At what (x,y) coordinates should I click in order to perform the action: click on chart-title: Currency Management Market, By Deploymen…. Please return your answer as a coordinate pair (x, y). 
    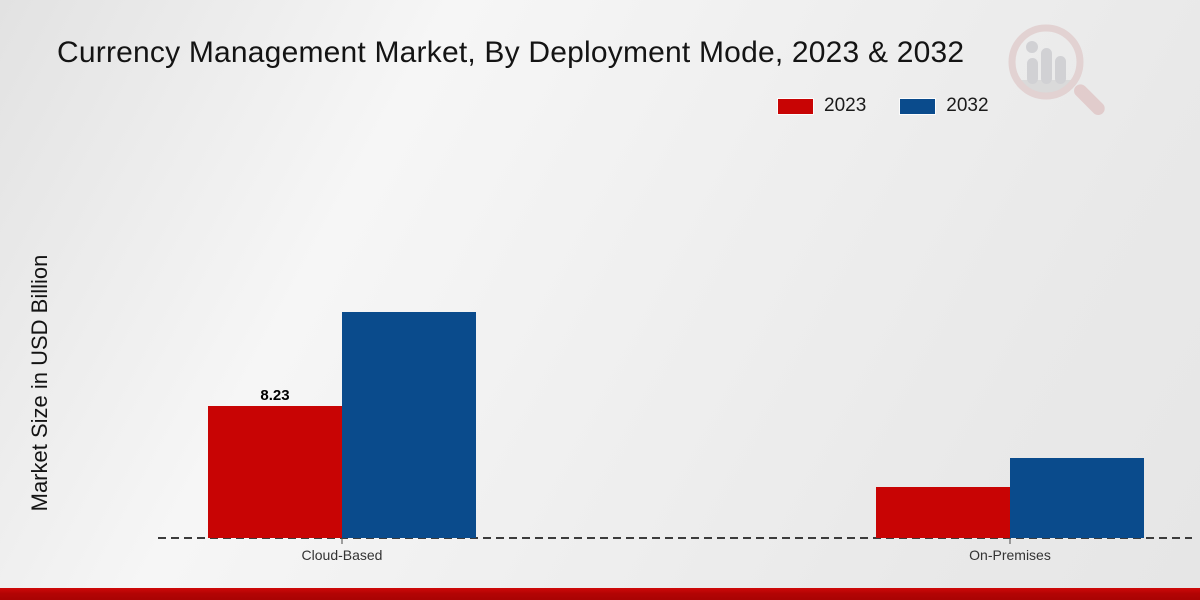
    Looking at the image, I should click on (511, 52).